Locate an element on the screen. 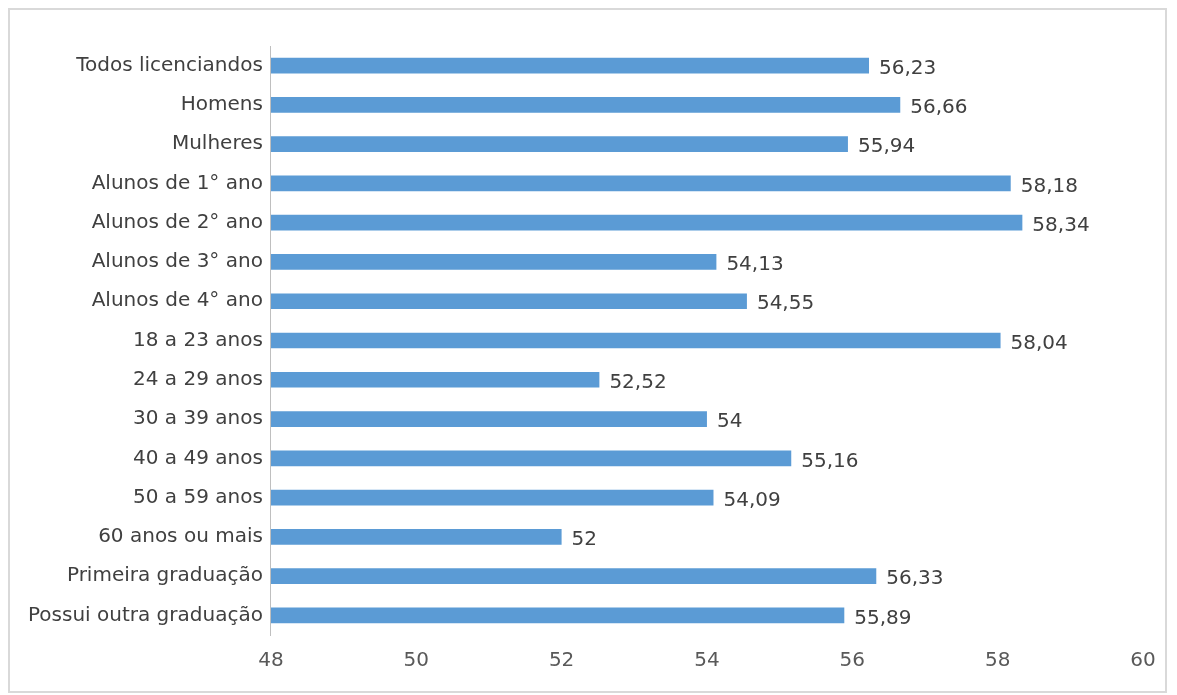  y-tick-label: Homens is located at coordinates (221, 103).